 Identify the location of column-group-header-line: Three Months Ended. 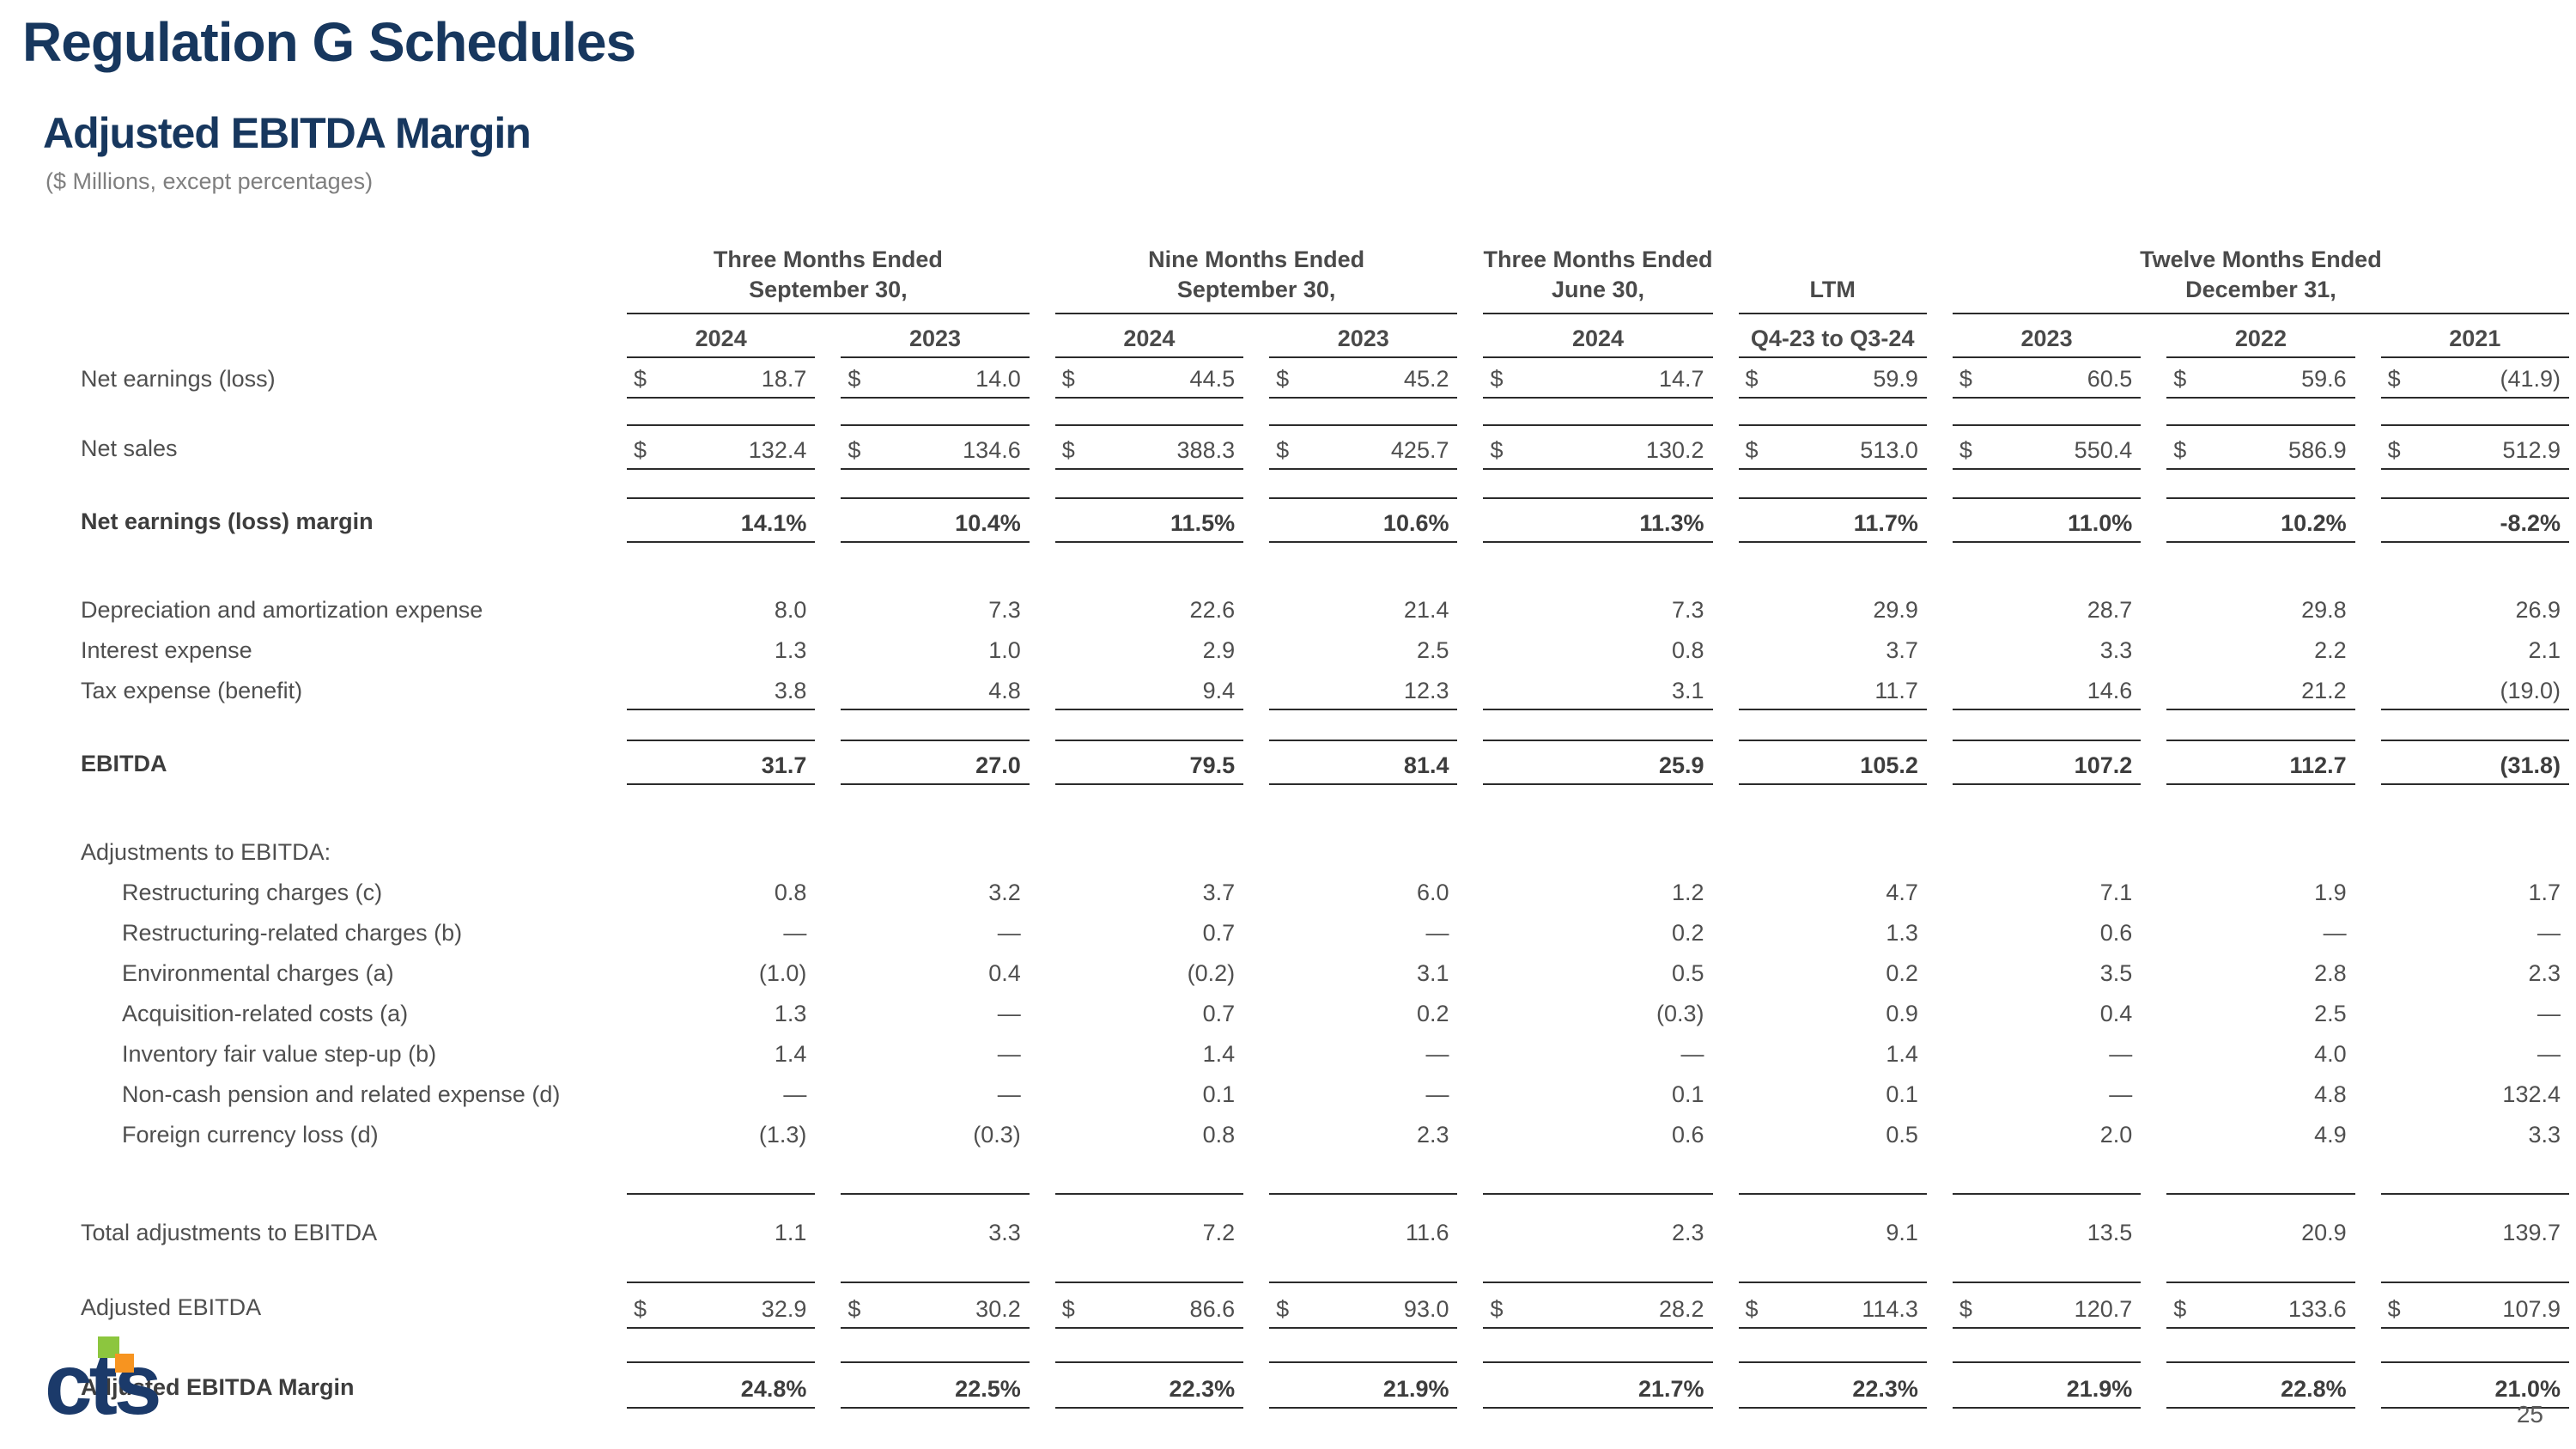
(828, 259).